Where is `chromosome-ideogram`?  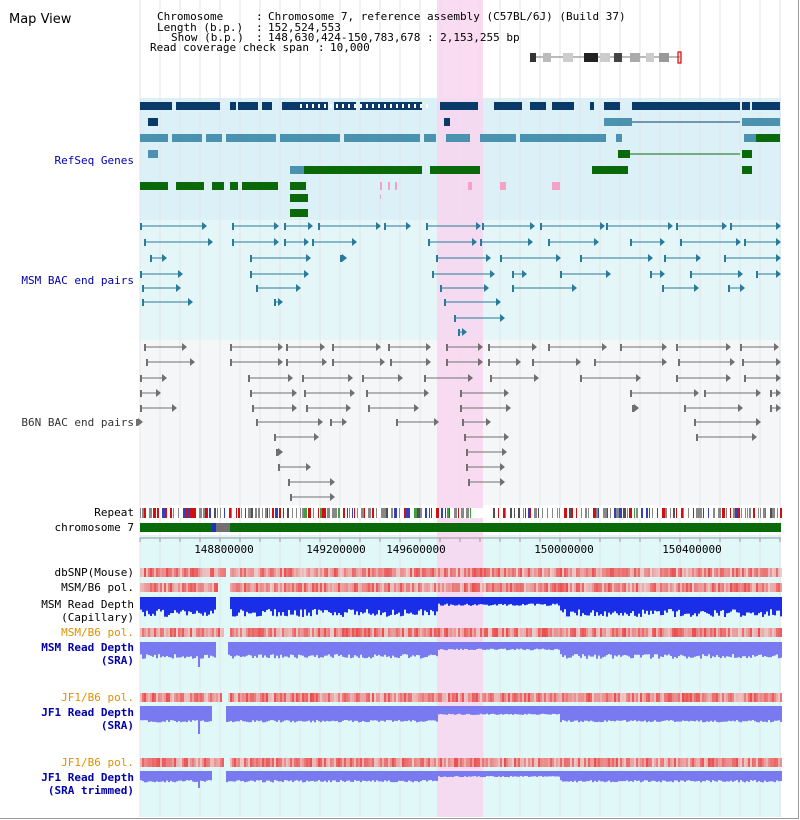
chromosome-ideogram is located at coordinates (606, 57).